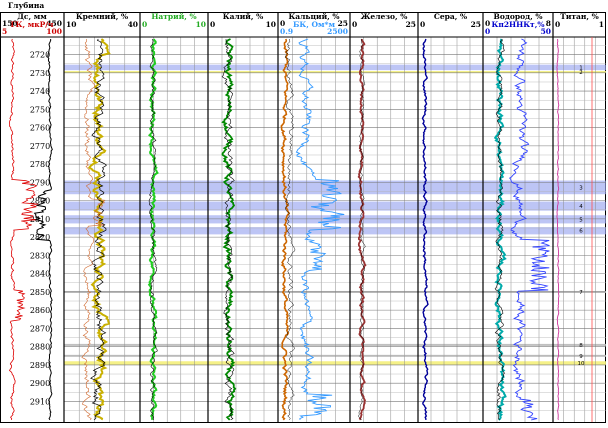  Describe the element at coordinates (337, 31) in the screenshot. I see `track-scale2-right-t5: 2500` at that location.